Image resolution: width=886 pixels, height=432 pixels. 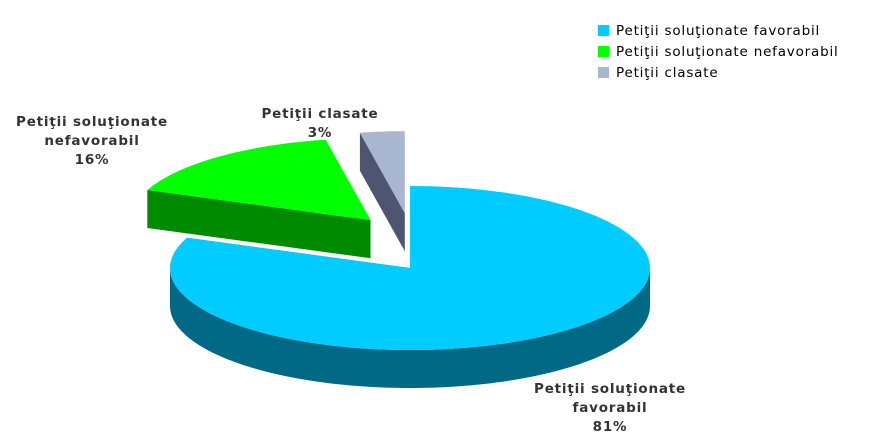 What do you see at coordinates (727, 51) in the screenshot?
I see `legend-text: Petiţii soluţionate nefavorabil` at bounding box center [727, 51].